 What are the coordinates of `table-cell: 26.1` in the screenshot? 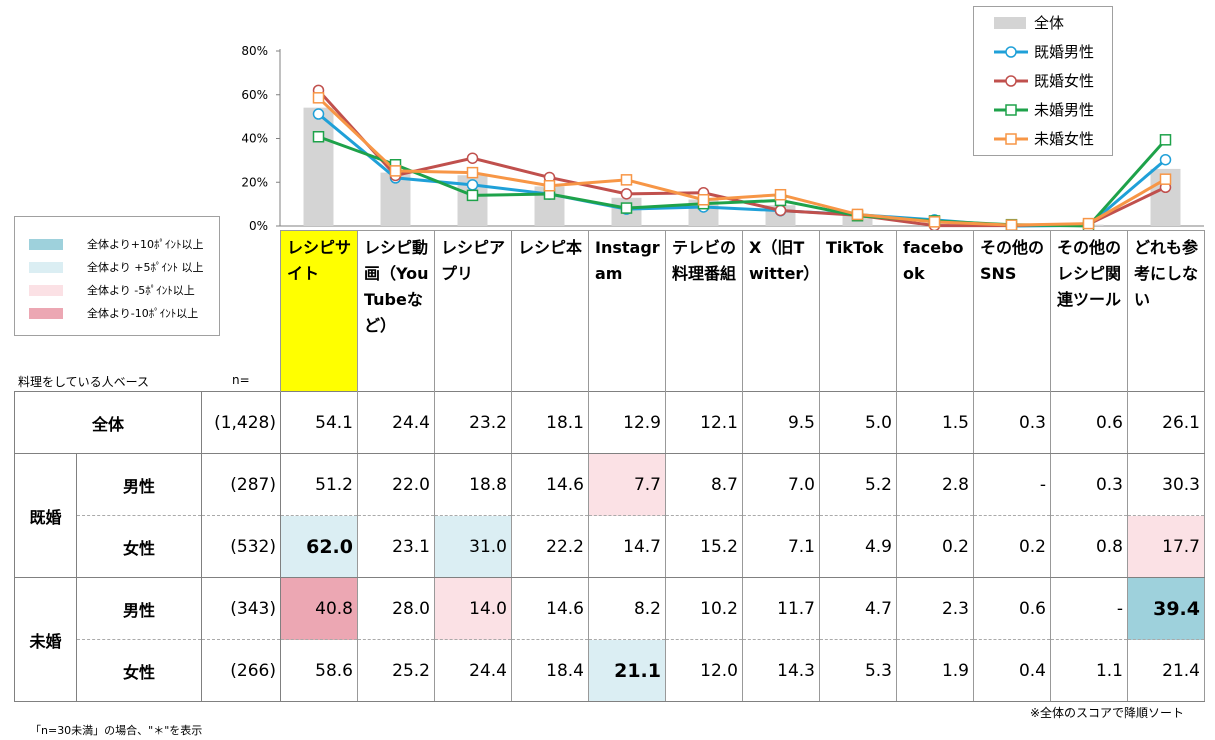 It's located at (1166, 422).